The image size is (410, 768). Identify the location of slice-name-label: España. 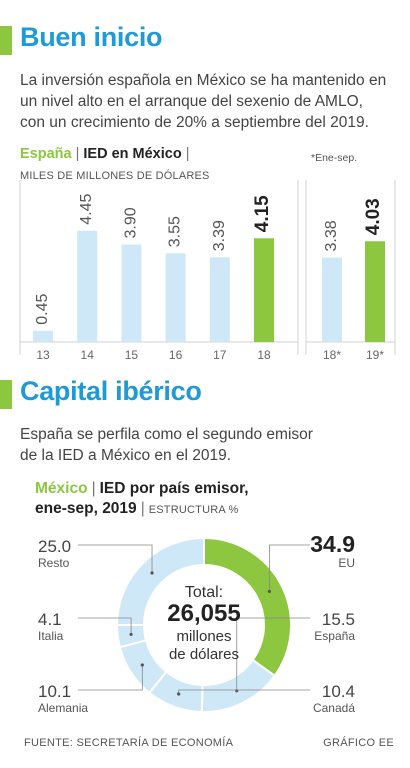
(334, 636).